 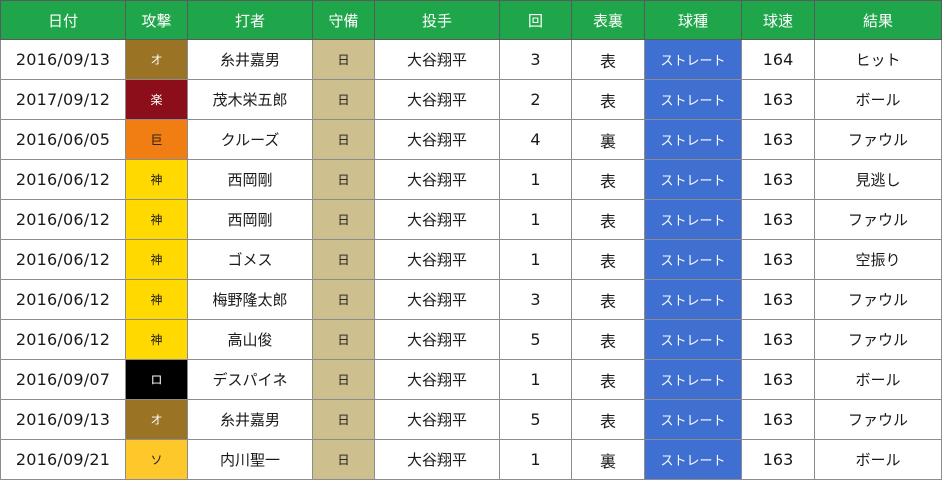 I want to click on date-cell: 2016/06/05, so click(x=63, y=139).